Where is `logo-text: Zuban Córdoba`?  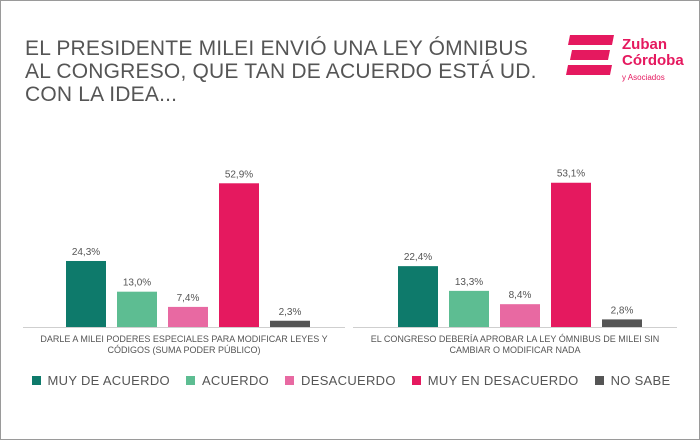
logo-text: Zuban Córdoba is located at coordinates (653, 53).